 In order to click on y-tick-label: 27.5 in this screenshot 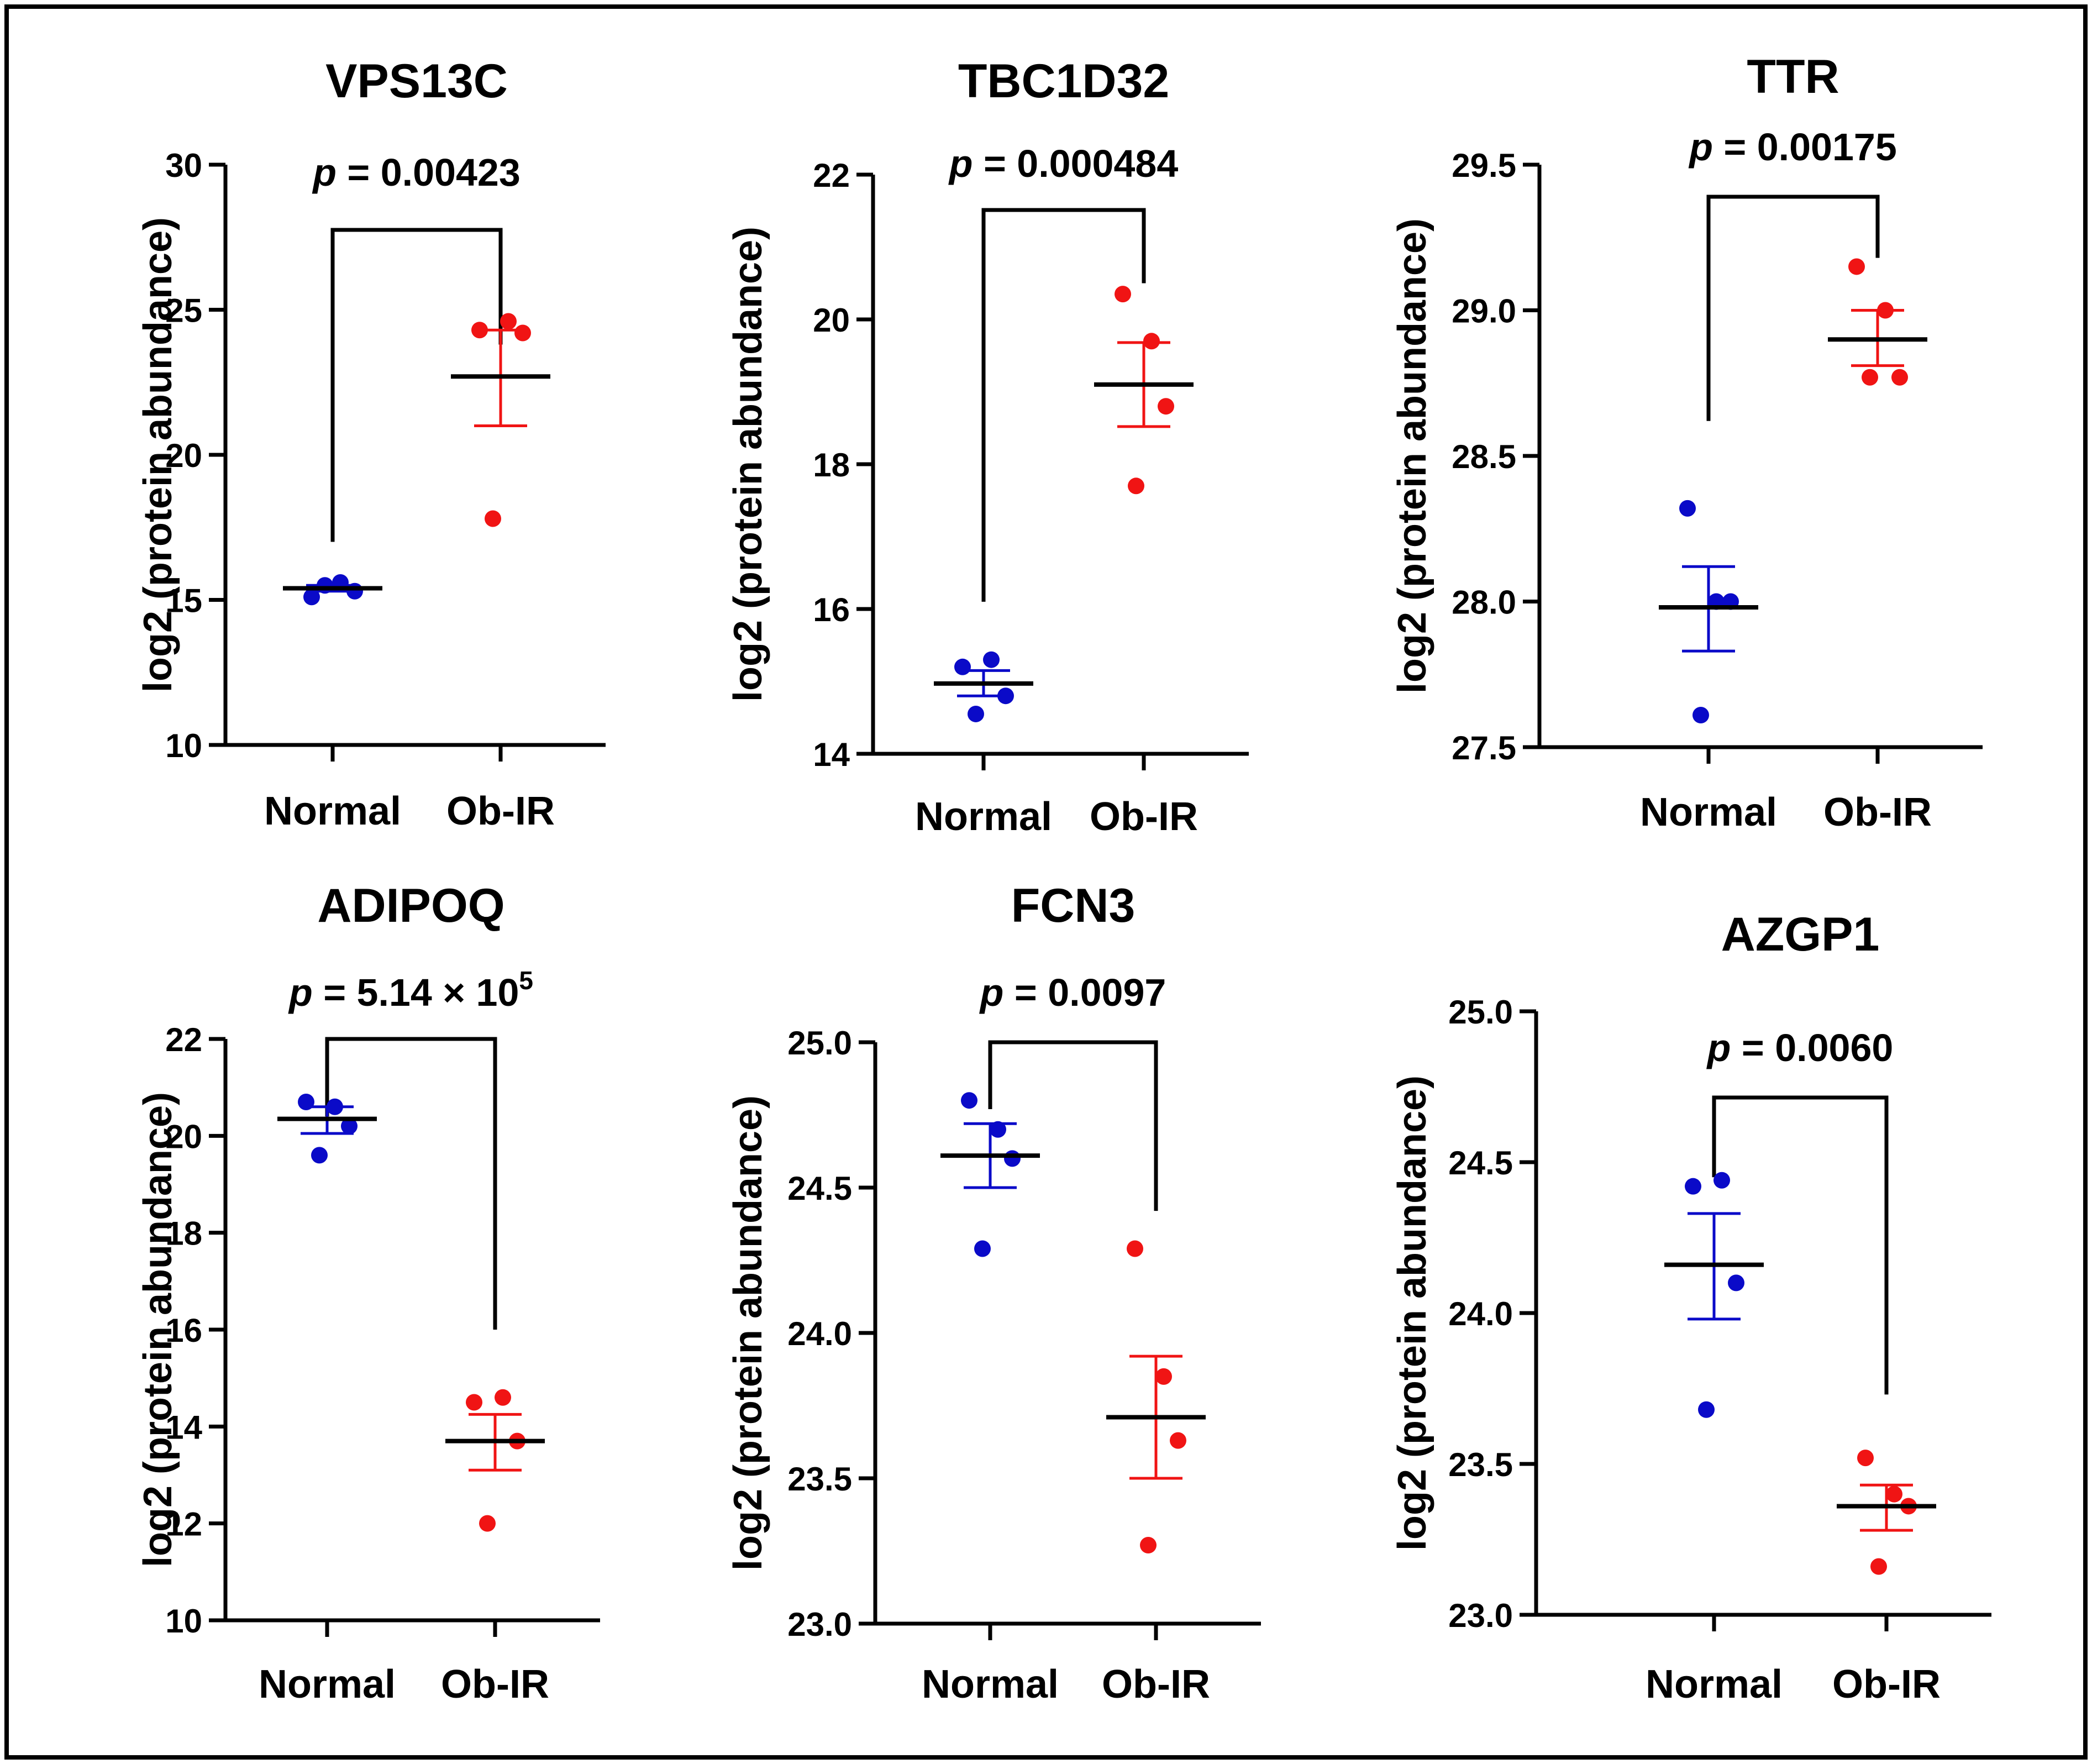, I will do `click(1484, 748)`.